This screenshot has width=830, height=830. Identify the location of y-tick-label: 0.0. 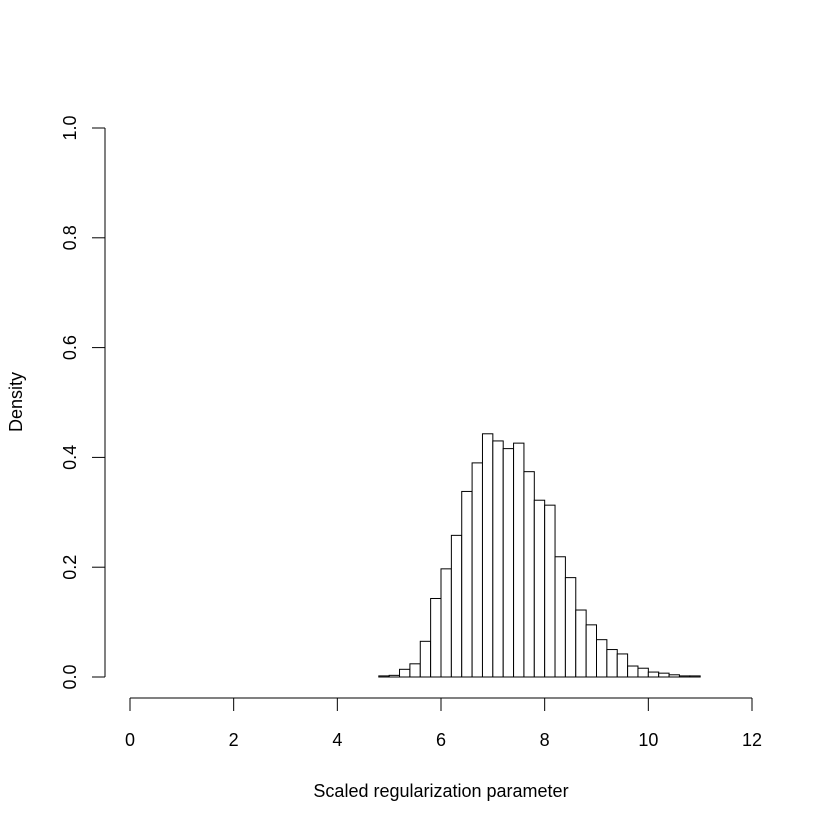
(70, 676).